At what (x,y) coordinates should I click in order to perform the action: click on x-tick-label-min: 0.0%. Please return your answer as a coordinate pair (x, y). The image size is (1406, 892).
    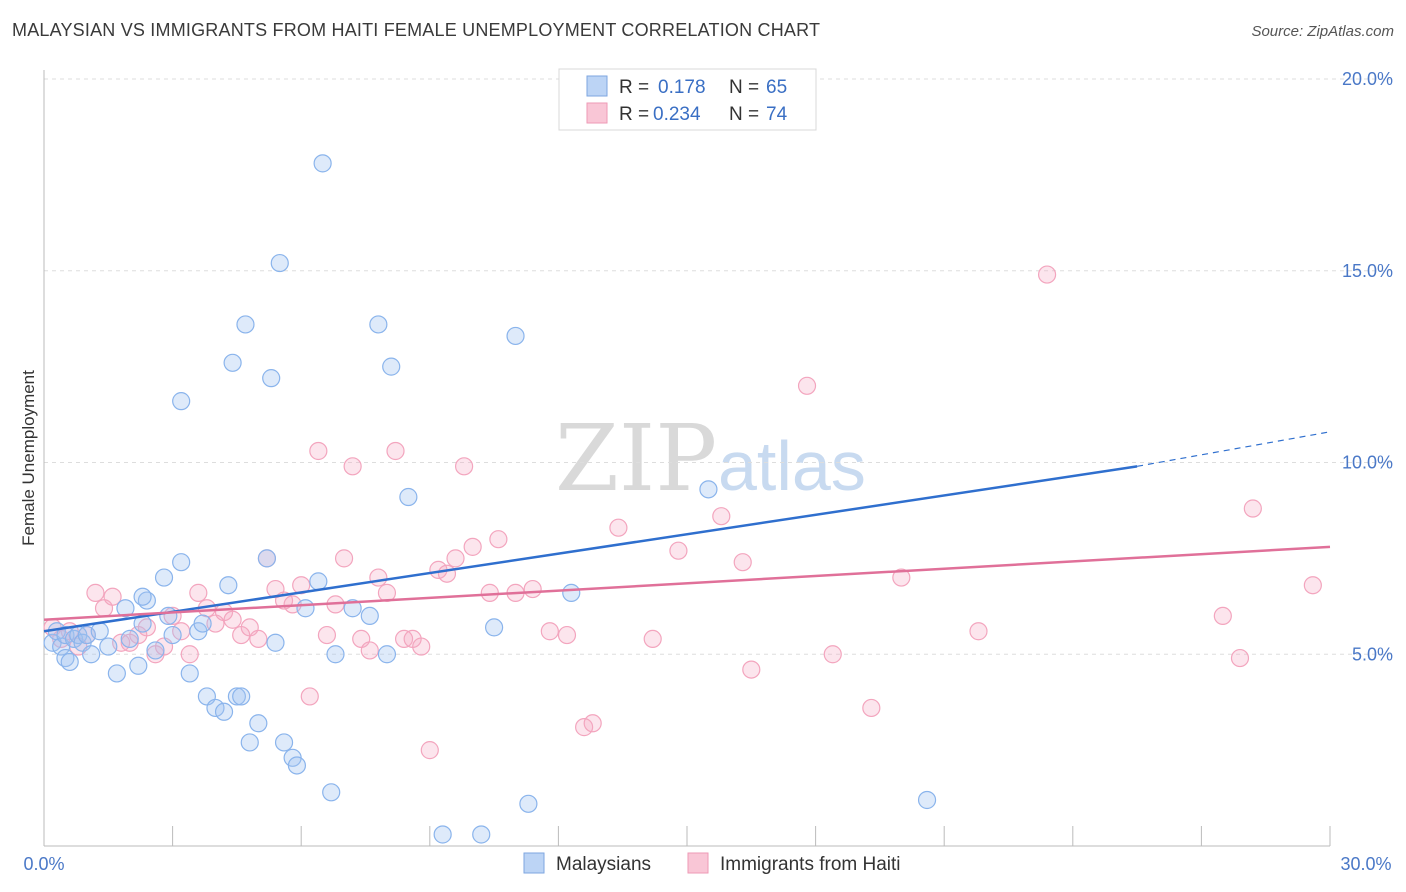
    Looking at the image, I should click on (43, 864).